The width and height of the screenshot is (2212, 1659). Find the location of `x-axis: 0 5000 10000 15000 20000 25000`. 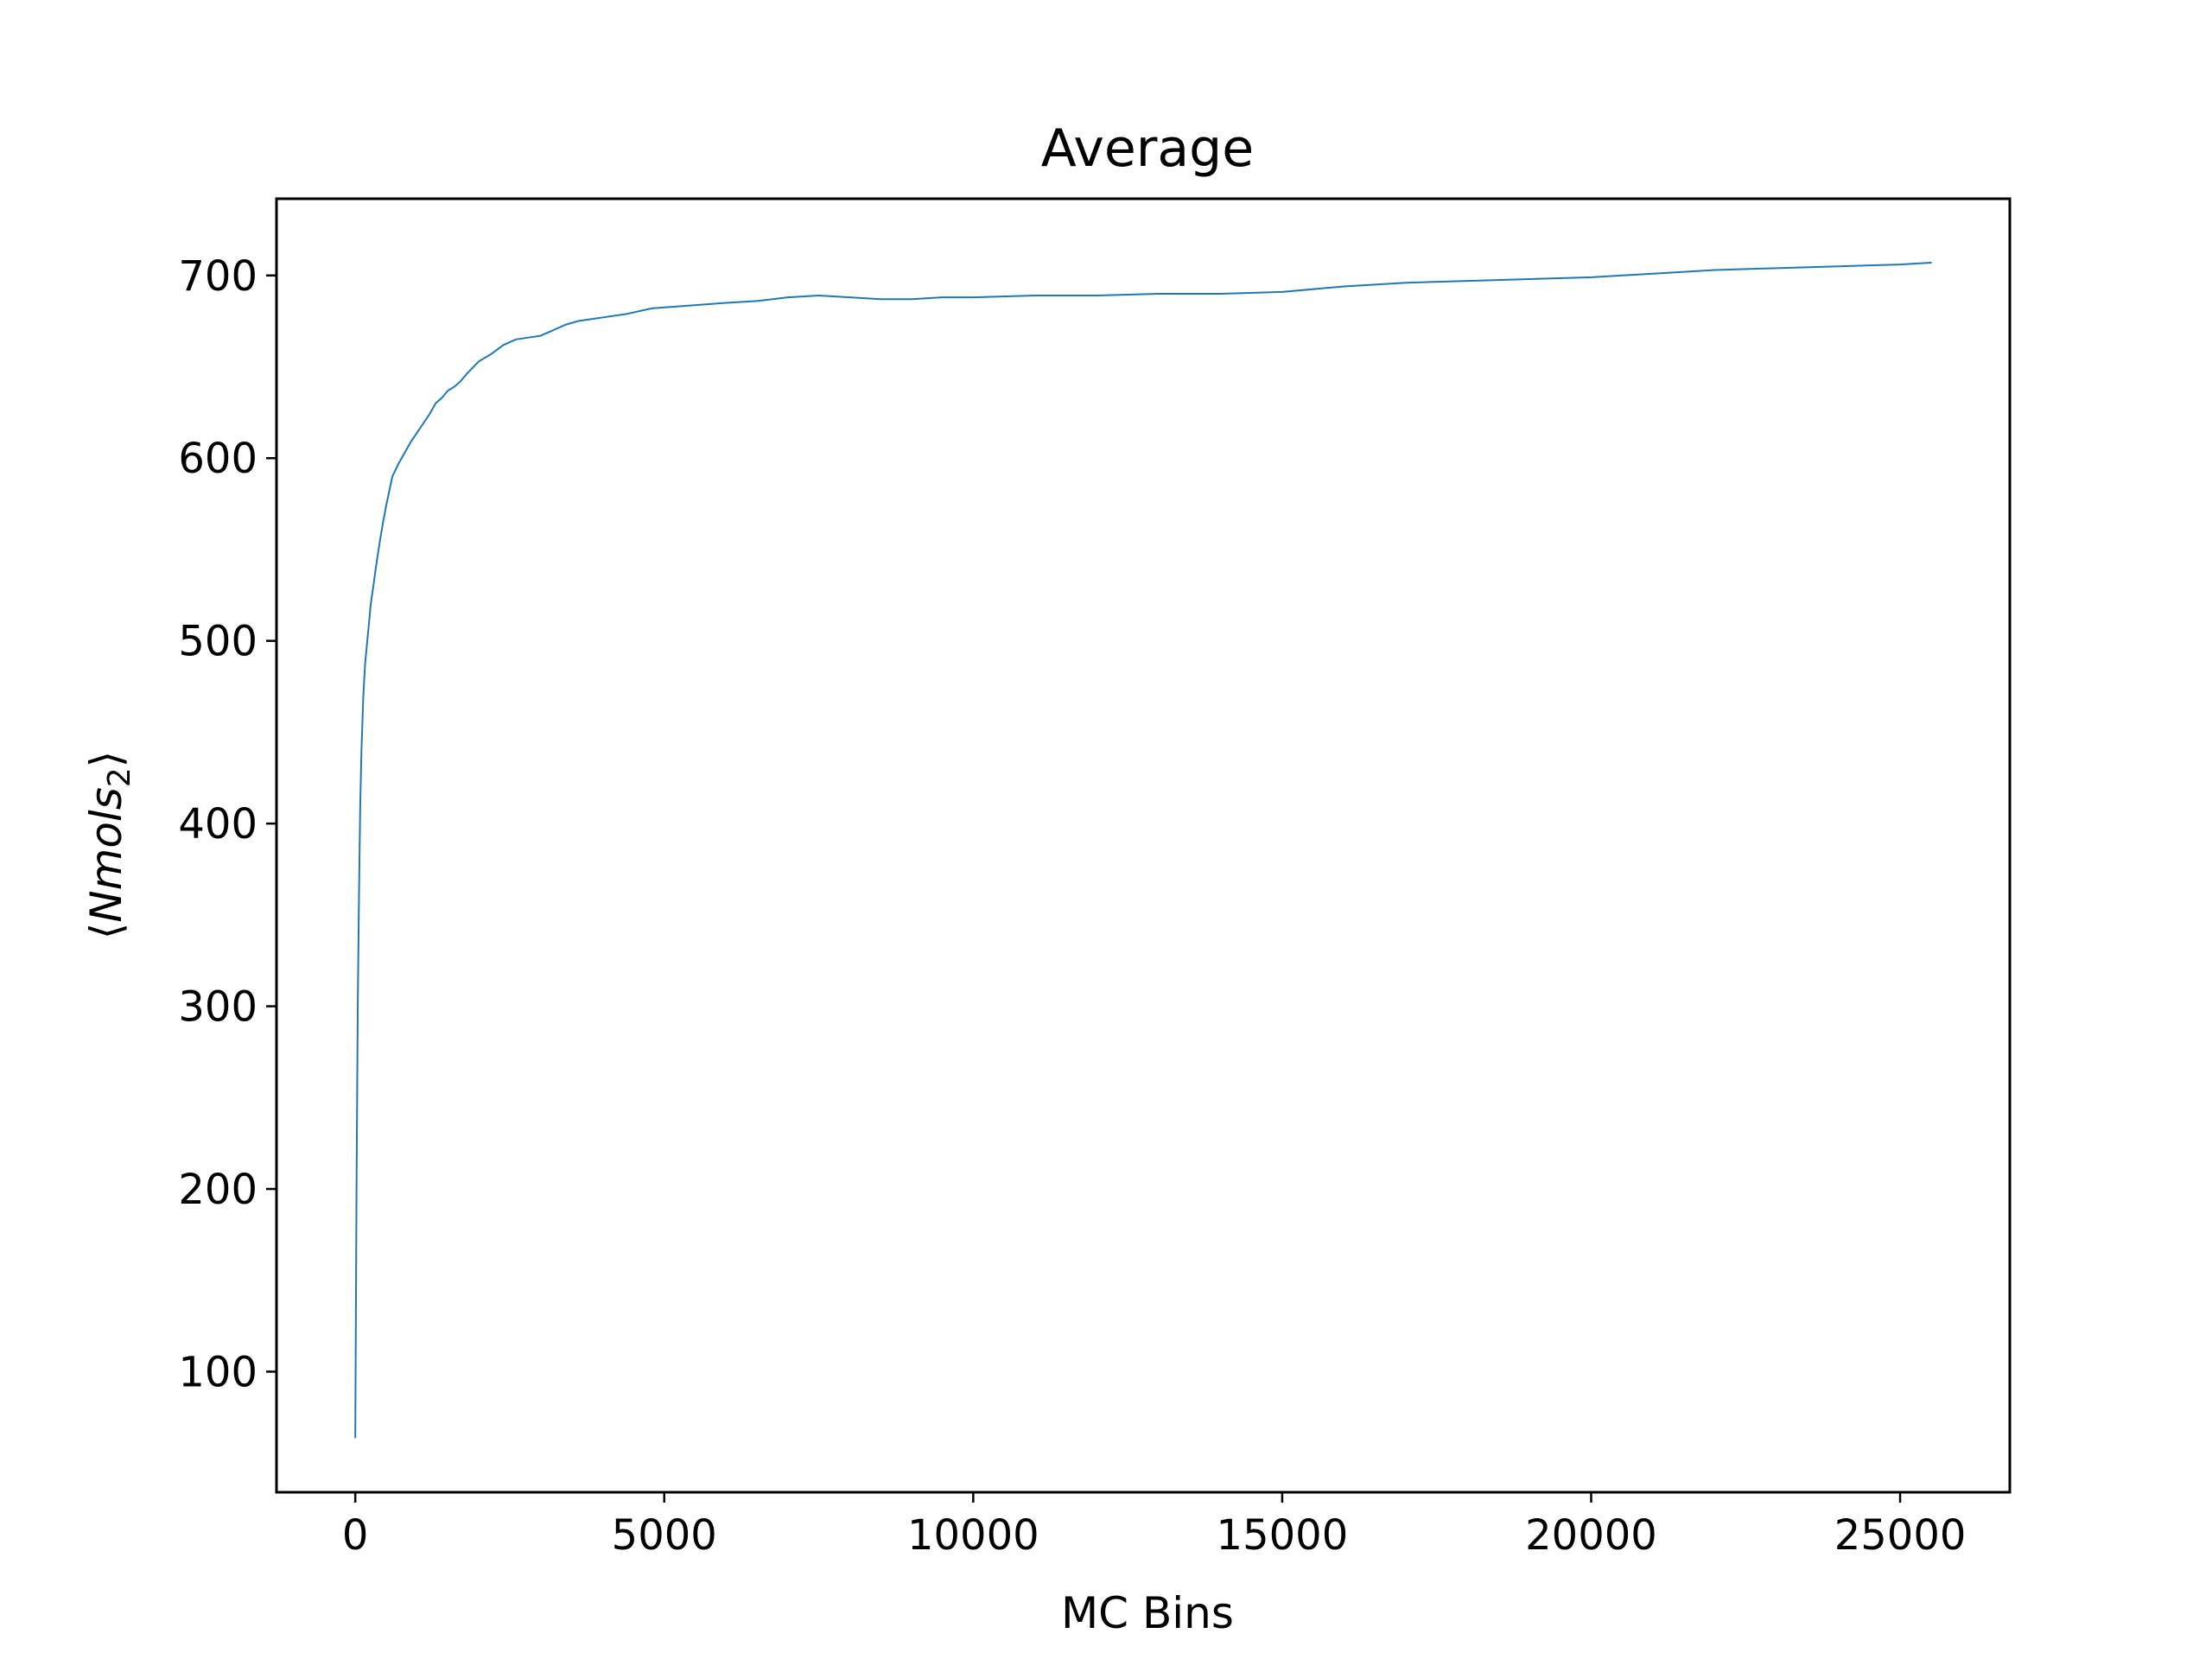

x-axis: 0 5000 10000 15000 20000 25000 is located at coordinates (1154, 1526).